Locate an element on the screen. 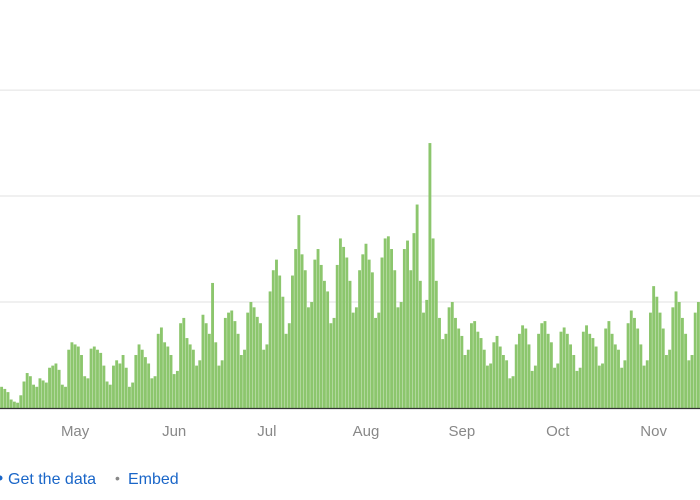 This screenshot has height=500, width=700. x-tick-label: May is located at coordinates (75, 431).